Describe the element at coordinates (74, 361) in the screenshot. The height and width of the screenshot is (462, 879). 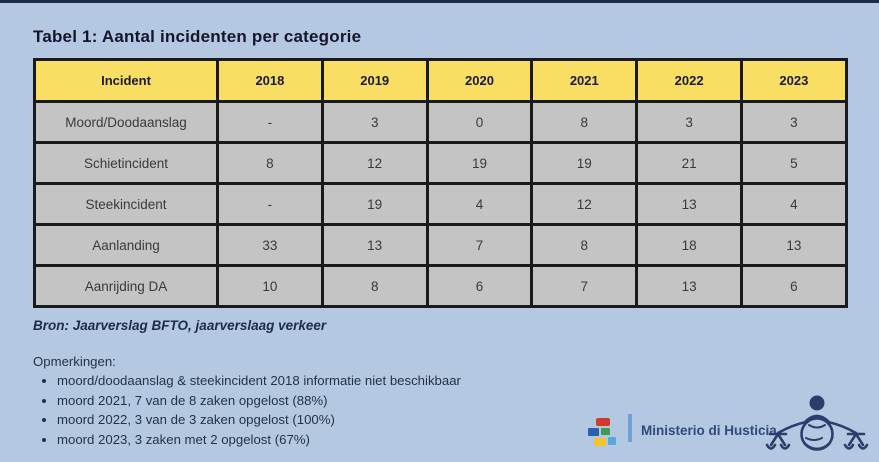
I see `notes-heading: Opmerkingen:` at that location.